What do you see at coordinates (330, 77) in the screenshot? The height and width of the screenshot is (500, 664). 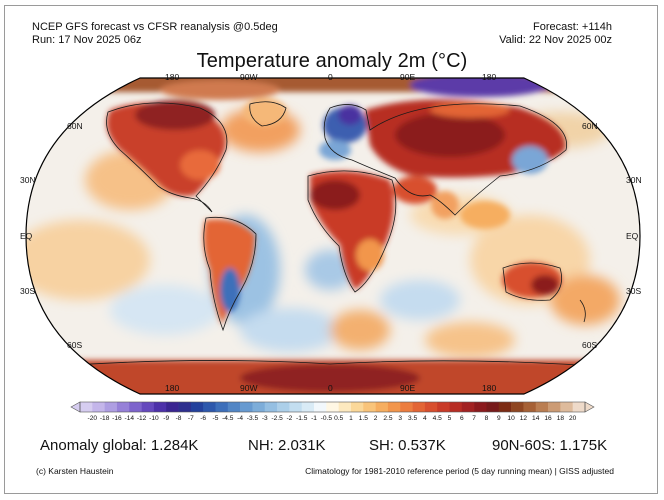 I see `lon-label-top-0: 0` at bounding box center [330, 77].